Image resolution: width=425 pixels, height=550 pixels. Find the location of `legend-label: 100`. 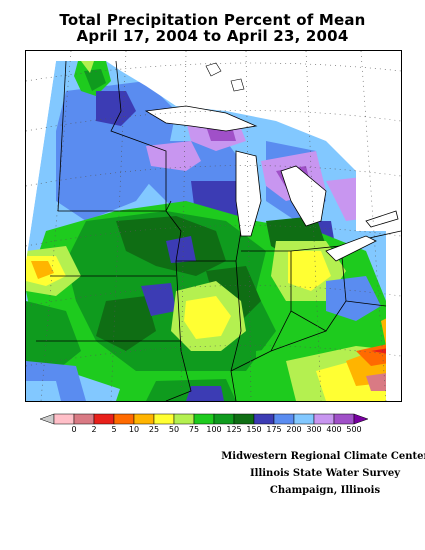

legend-label: 100 is located at coordinates (214, 429).